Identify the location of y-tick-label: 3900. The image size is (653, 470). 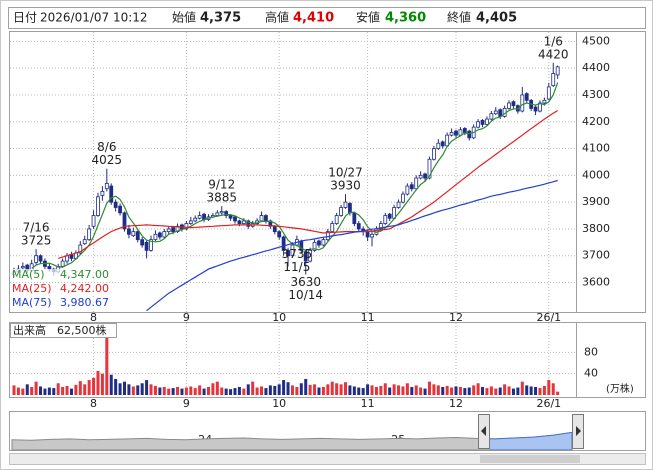
(596, 201).